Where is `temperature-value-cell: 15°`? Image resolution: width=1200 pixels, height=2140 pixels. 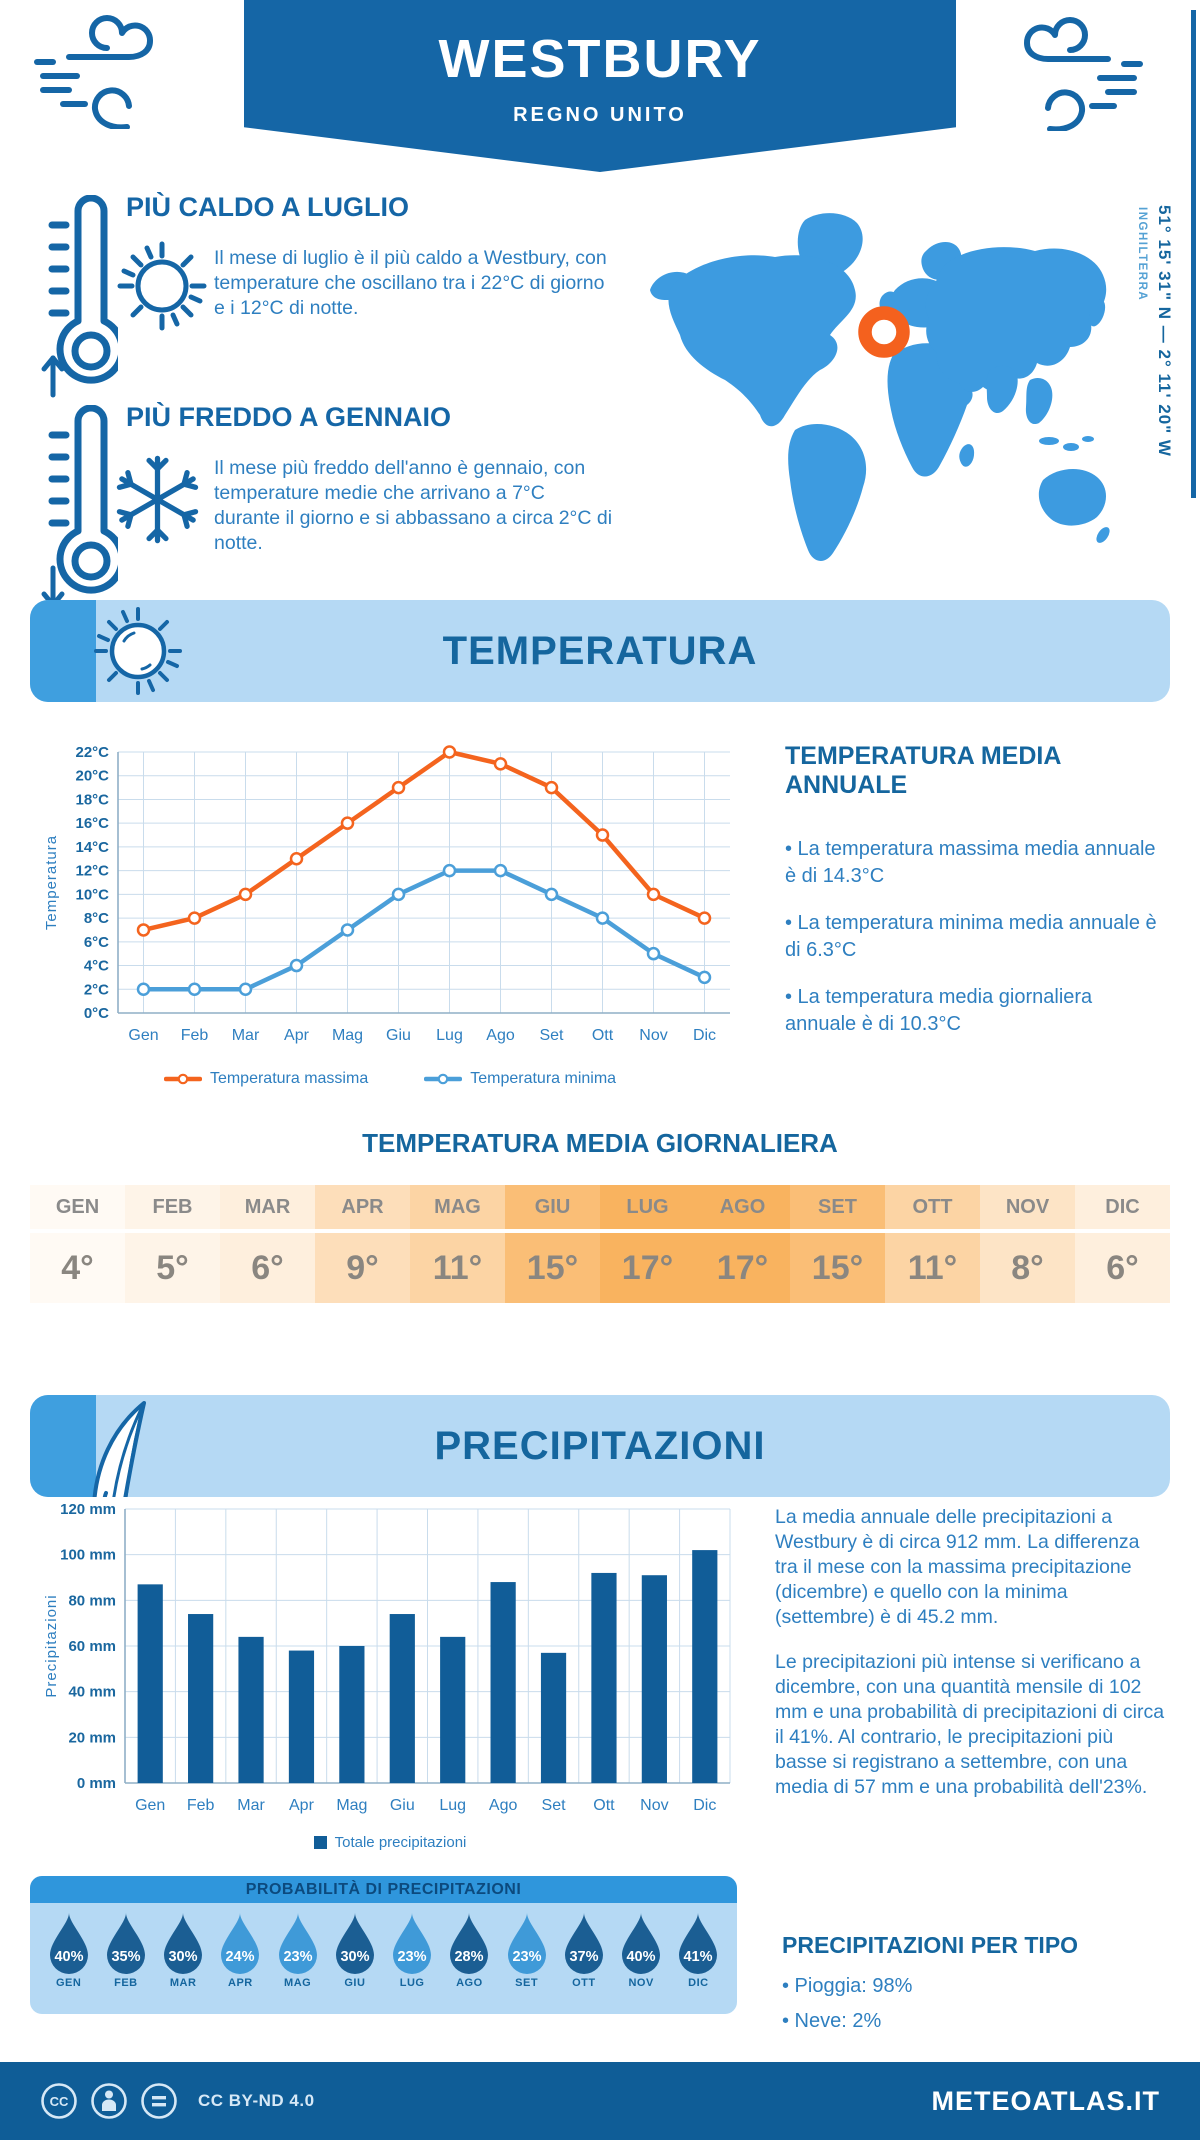
temperature-value-cell: 15° is located at coordinates (837, 1268).